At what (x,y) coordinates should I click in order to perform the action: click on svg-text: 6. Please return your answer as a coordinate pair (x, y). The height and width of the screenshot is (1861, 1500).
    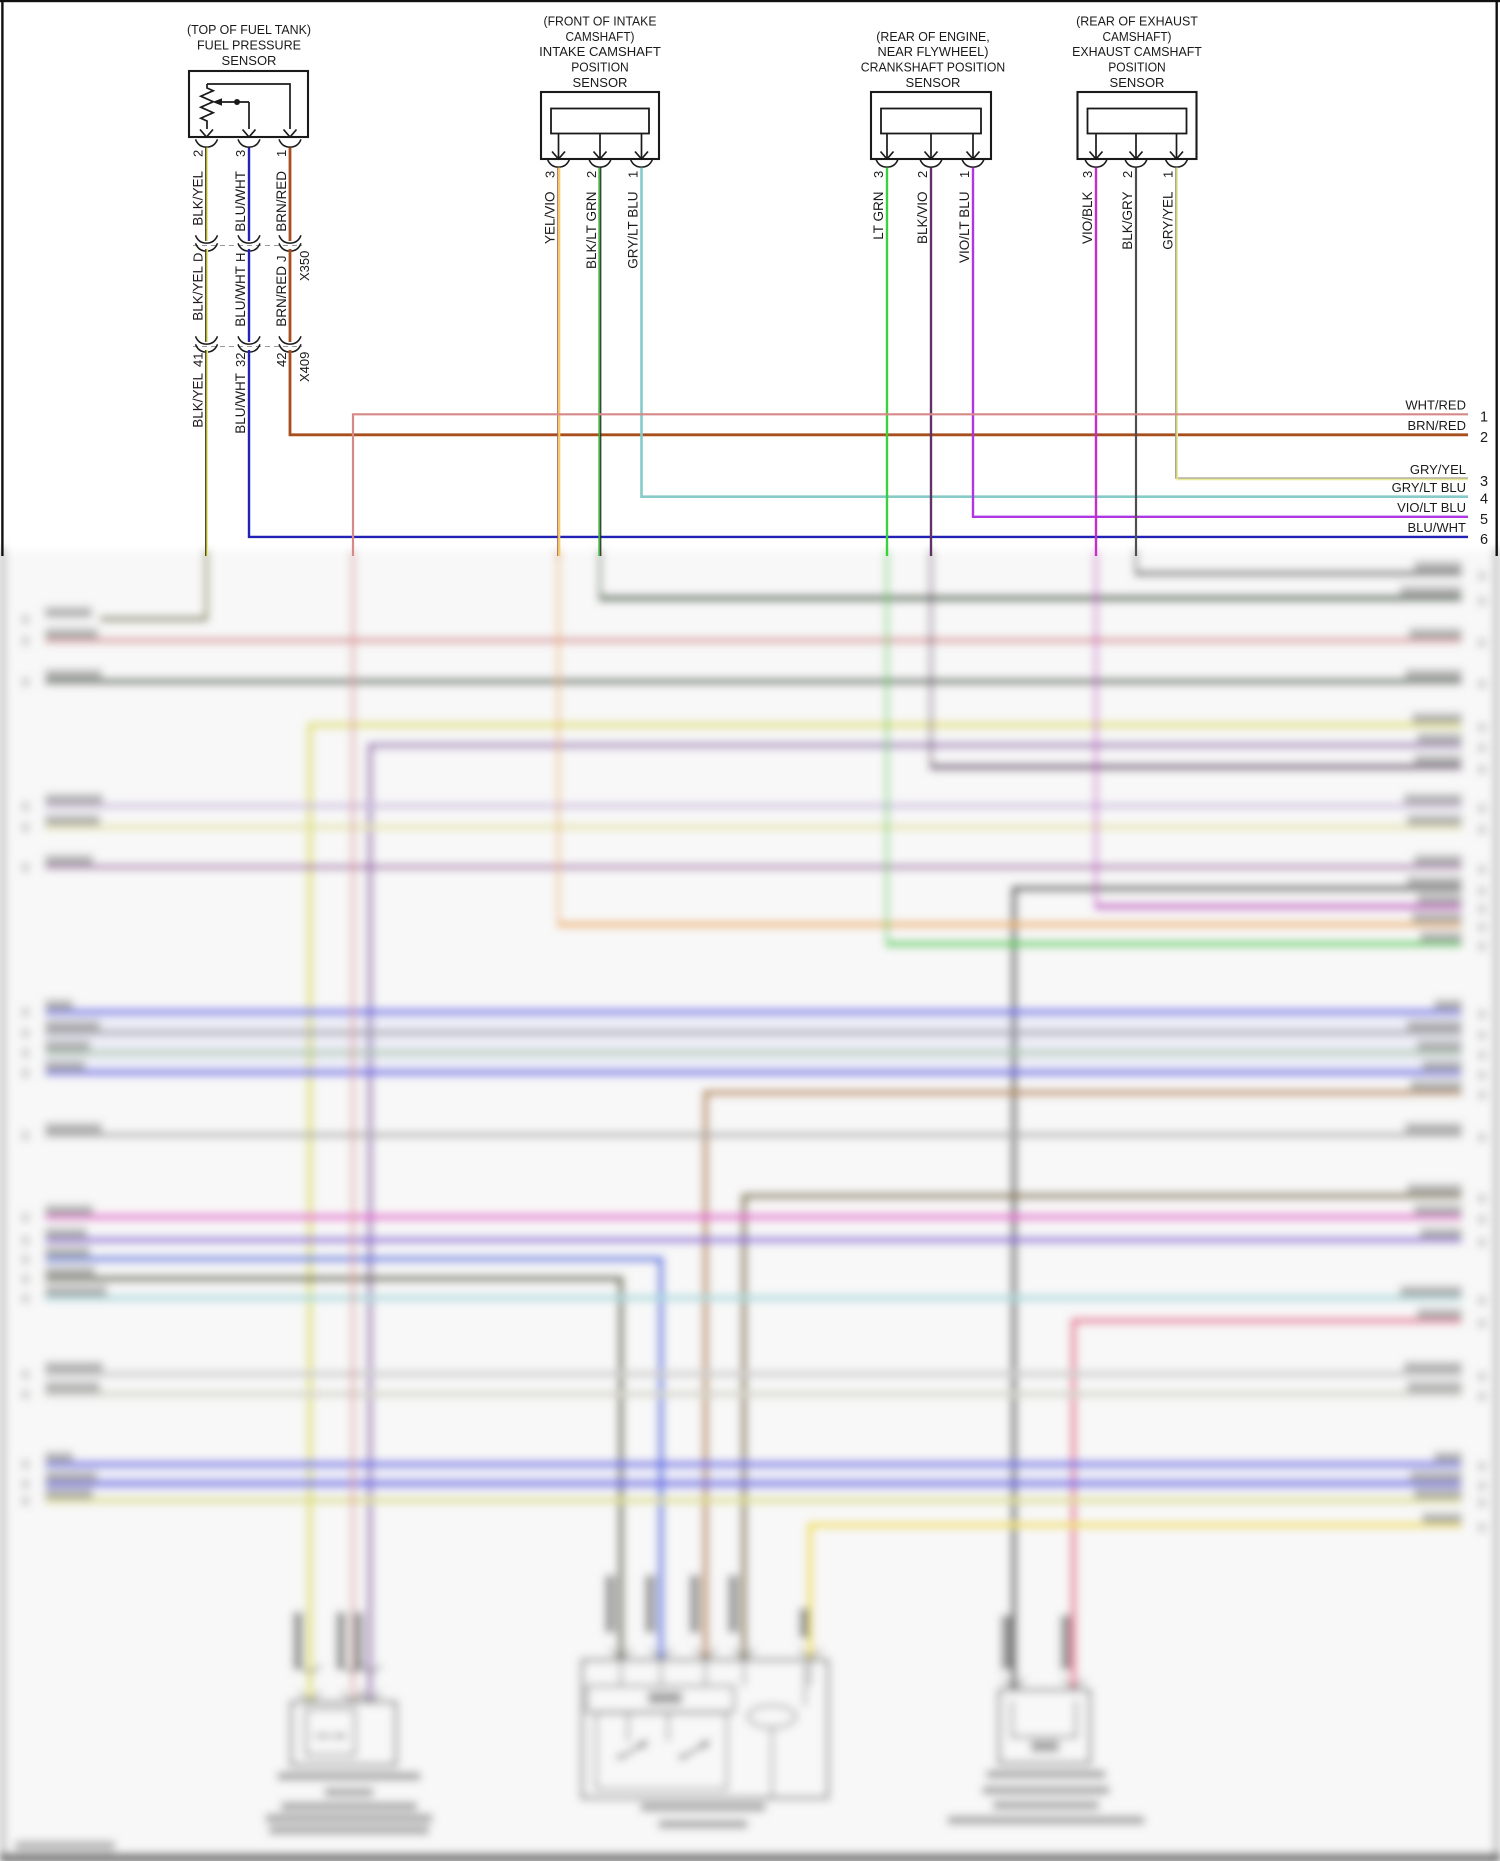
    Looking at the image, I should click on (1484, 540).